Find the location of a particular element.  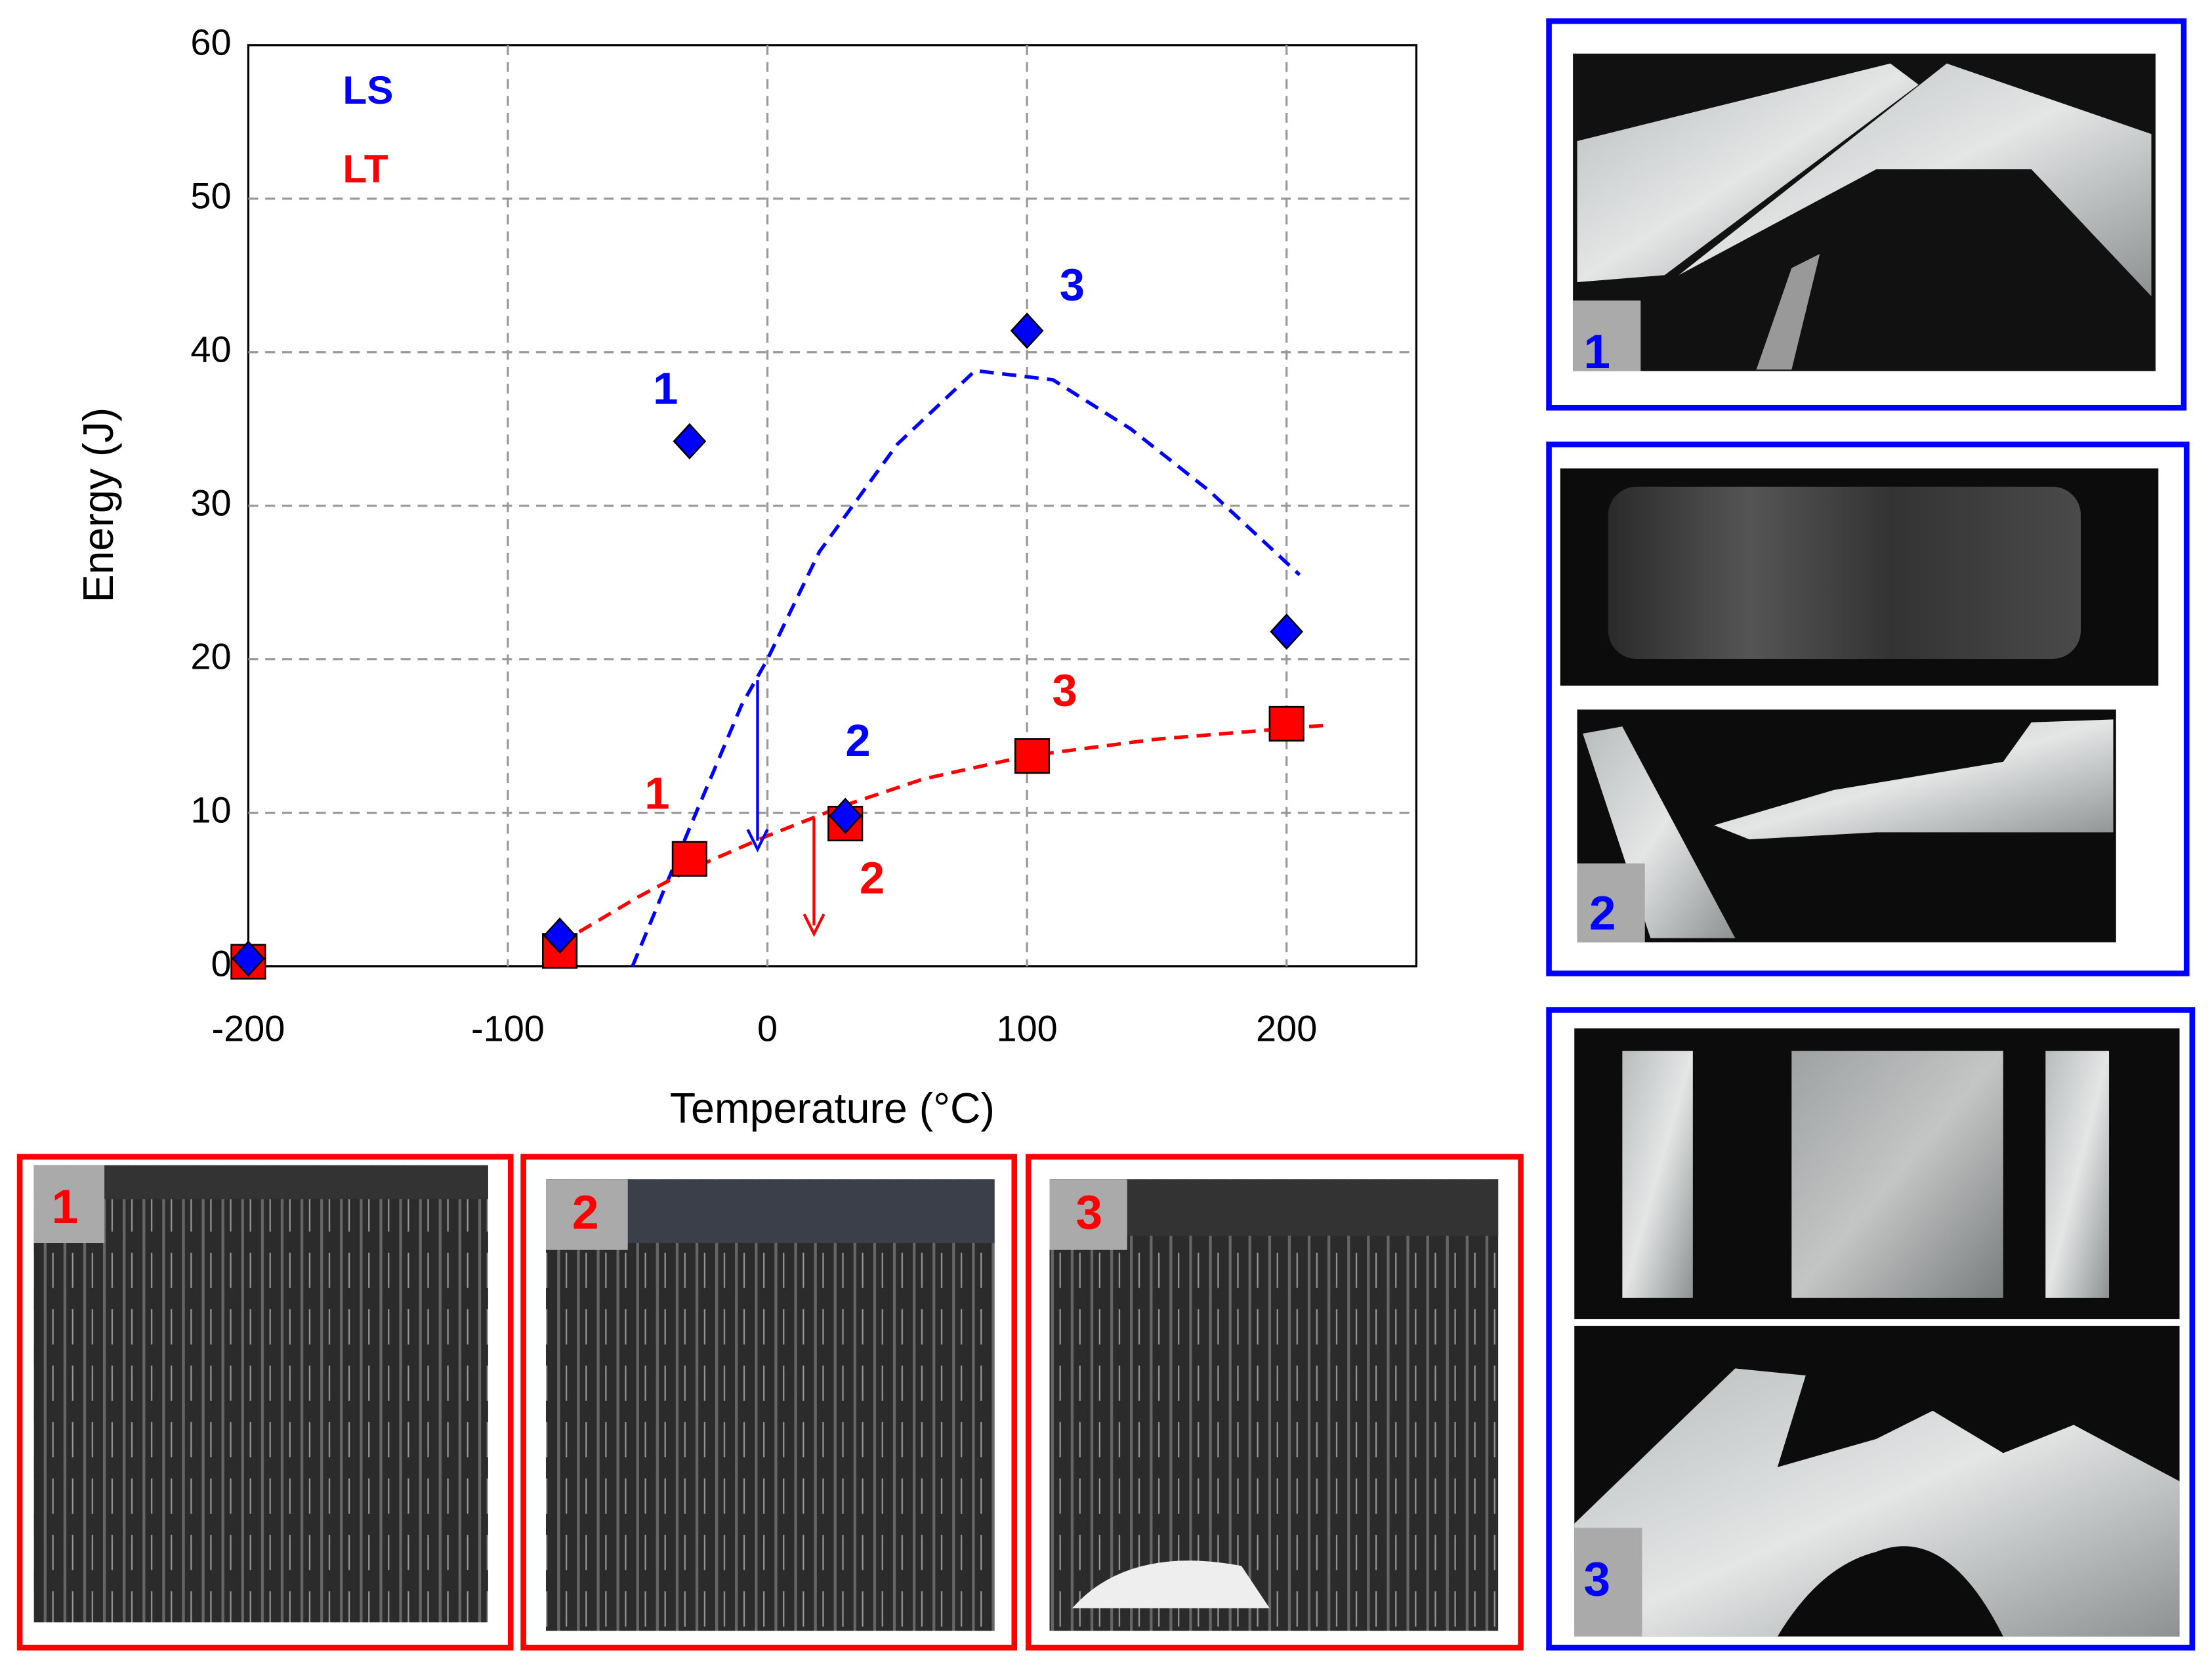

y-tick-label: 10 is located at coordinates (210, 809).